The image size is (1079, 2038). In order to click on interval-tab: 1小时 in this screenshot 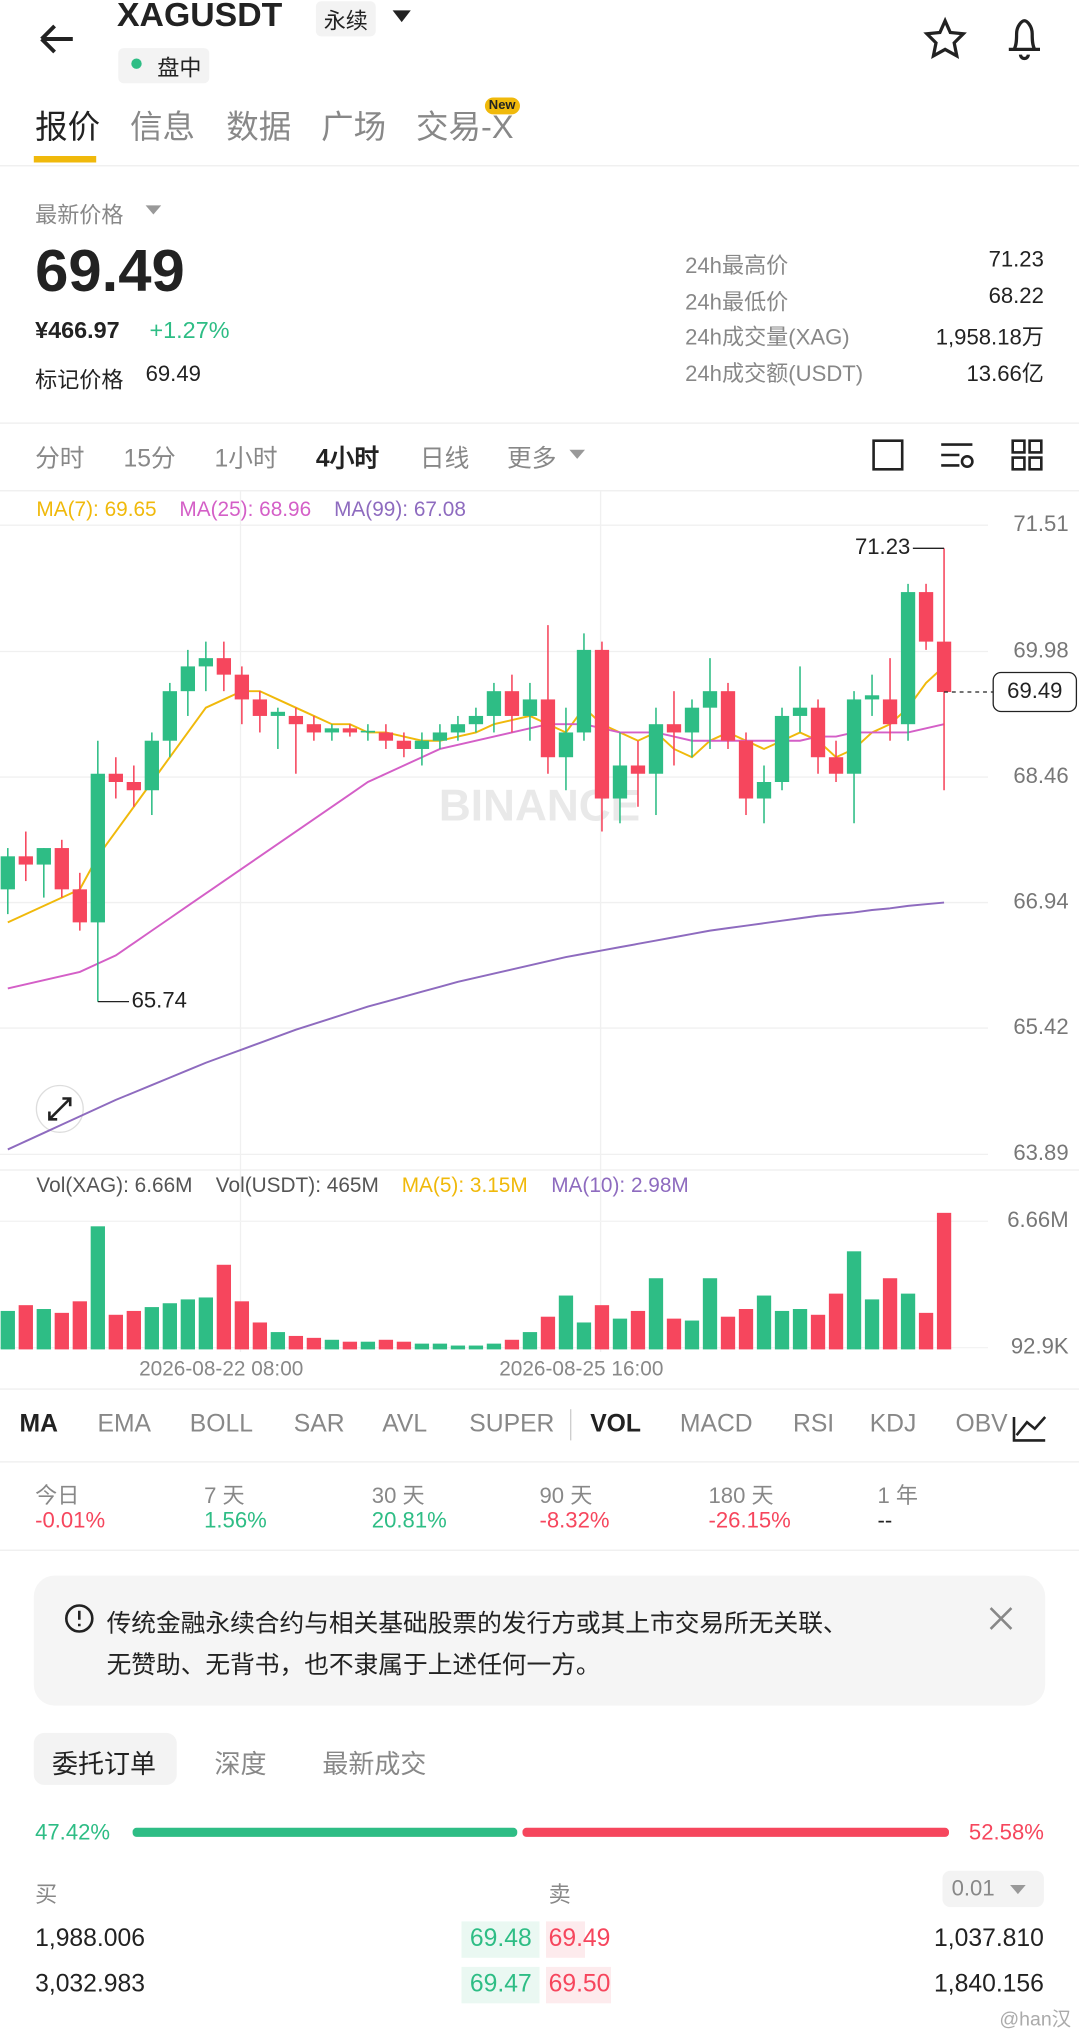, I will do `click(246, 459)`.